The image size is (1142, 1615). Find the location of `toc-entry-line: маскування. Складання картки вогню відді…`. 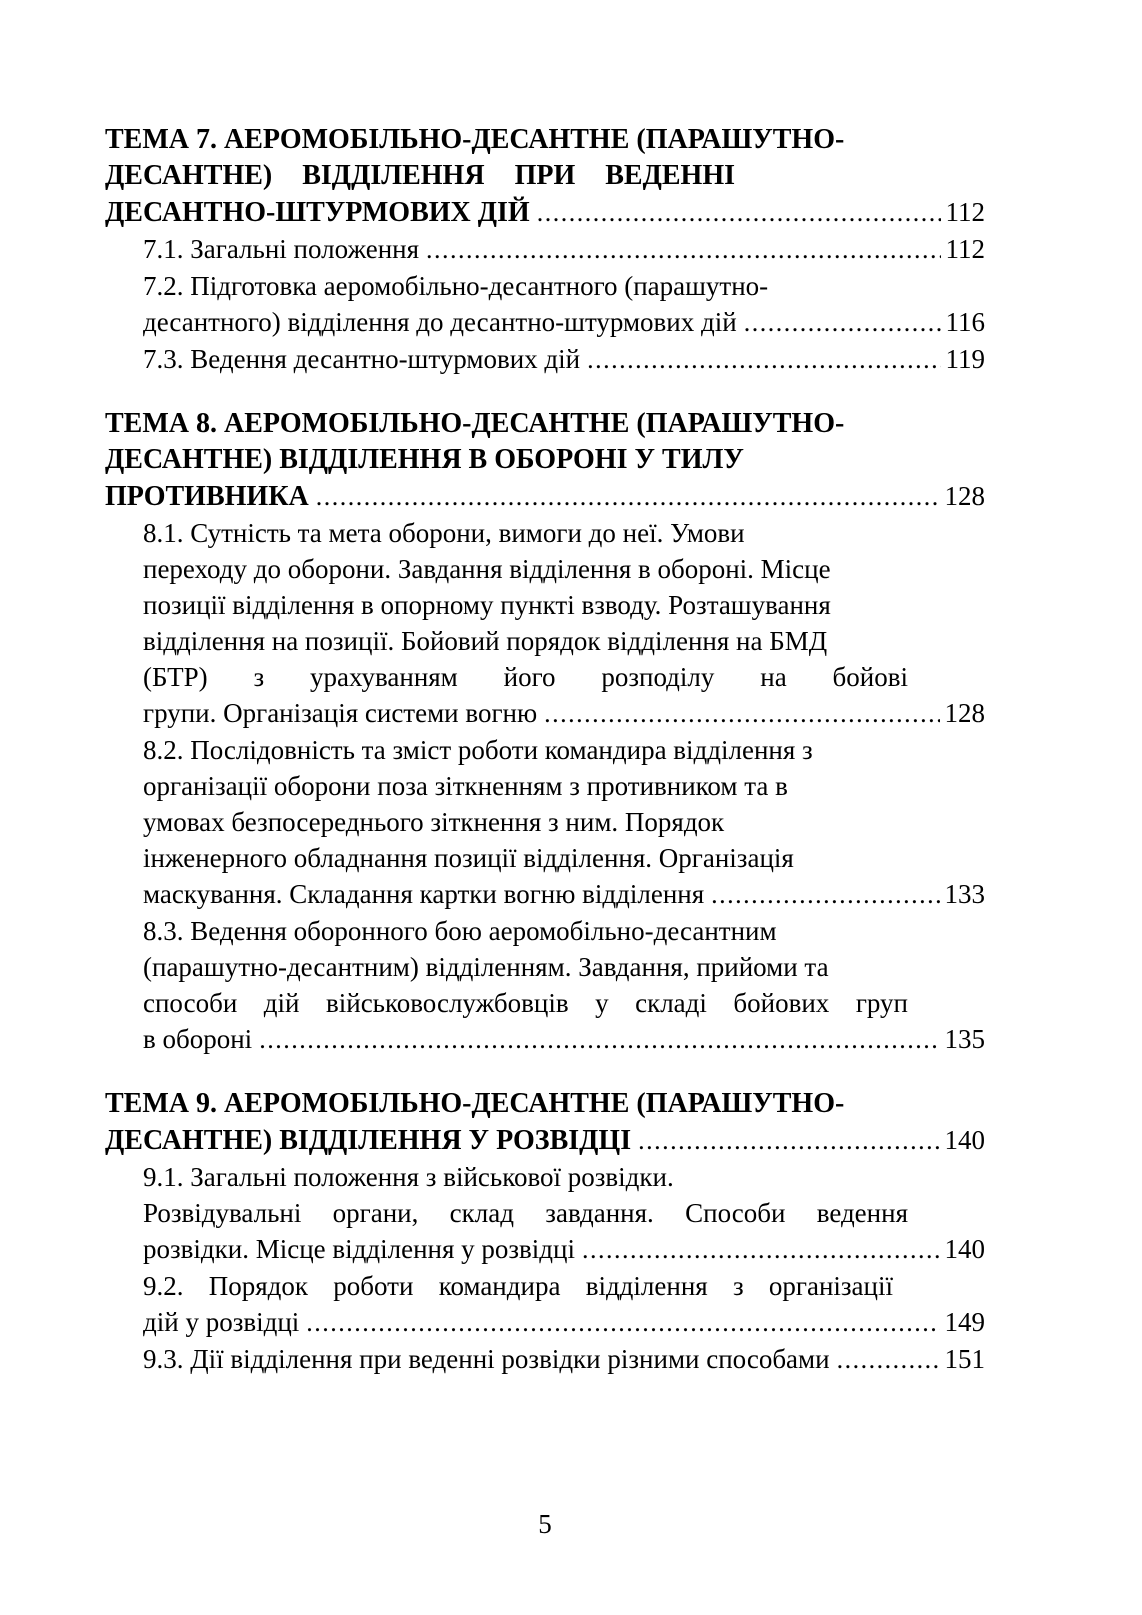

toc-entry-line: маскування. Складання картки вогню відді… is located at coordinates (564, 894).